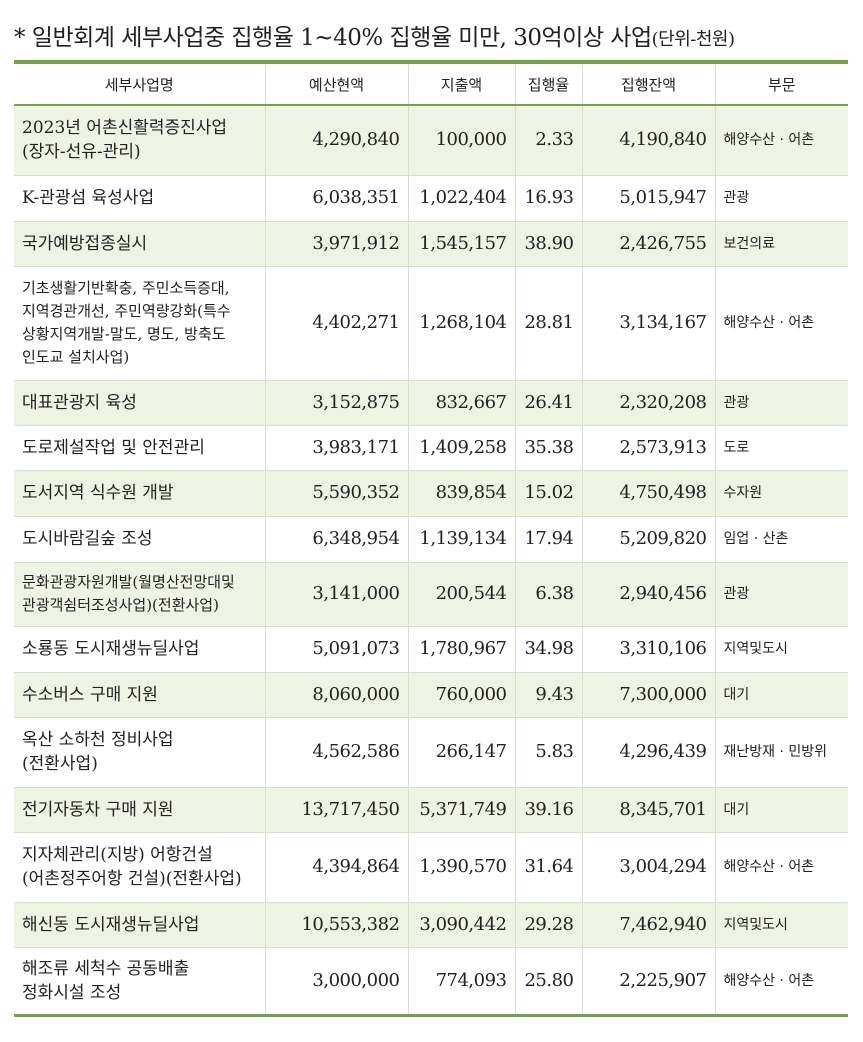 Image resolution: width=863 pixels, height=1042 pixels. I want to click on remain-cell: 3,134,167, so click(648, 323).